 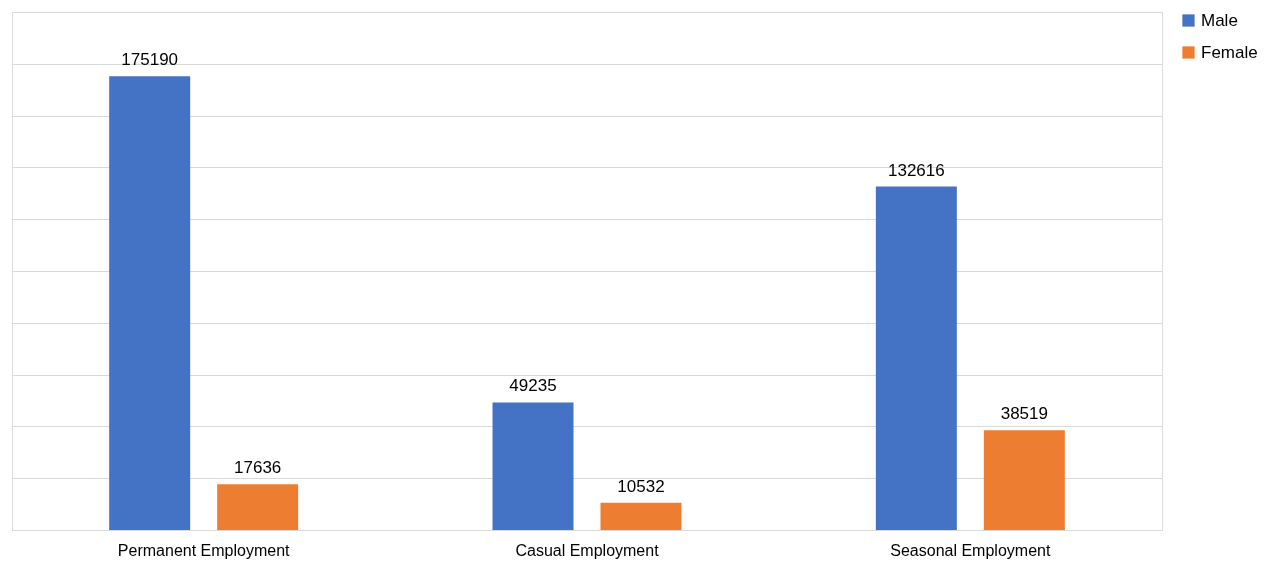 I want to click on data-label: 175190, so click(x=150, y=60).